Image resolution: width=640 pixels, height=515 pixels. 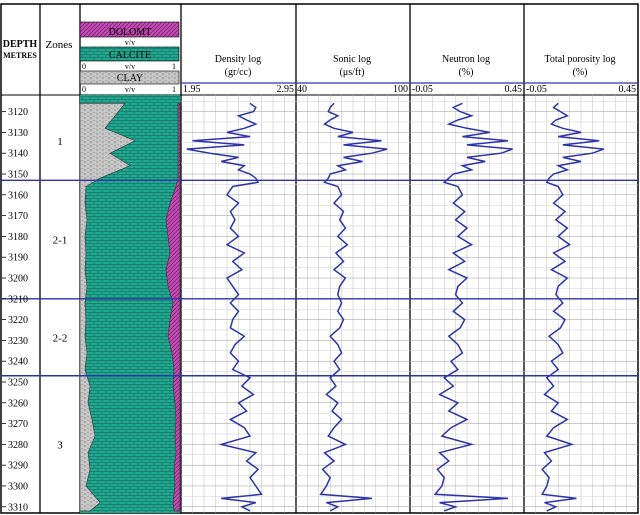 I want to click on zone-label: 2-2, so click(x=60, y=338).